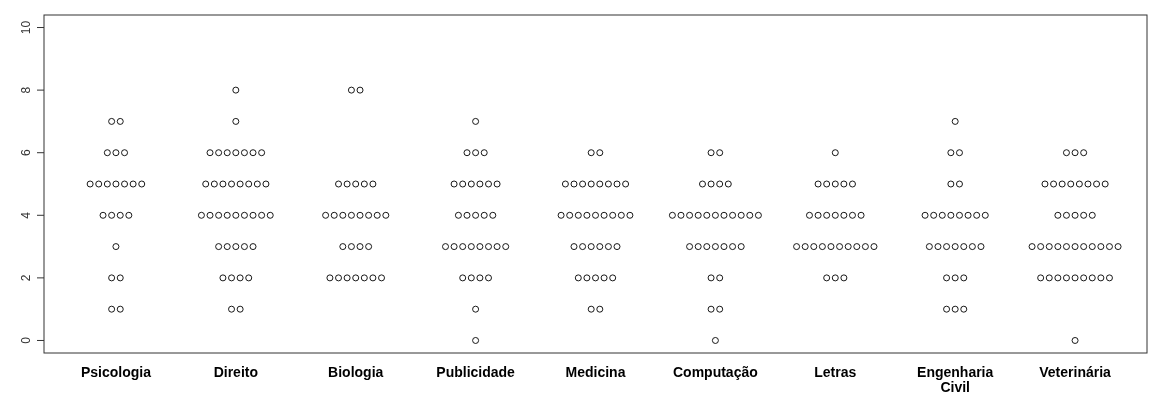 This screenshot has height=419, width=1160. Describe the element at coordinates (356, 372) in the screenshot. I see `x-tick-label: Biologia` at that location.